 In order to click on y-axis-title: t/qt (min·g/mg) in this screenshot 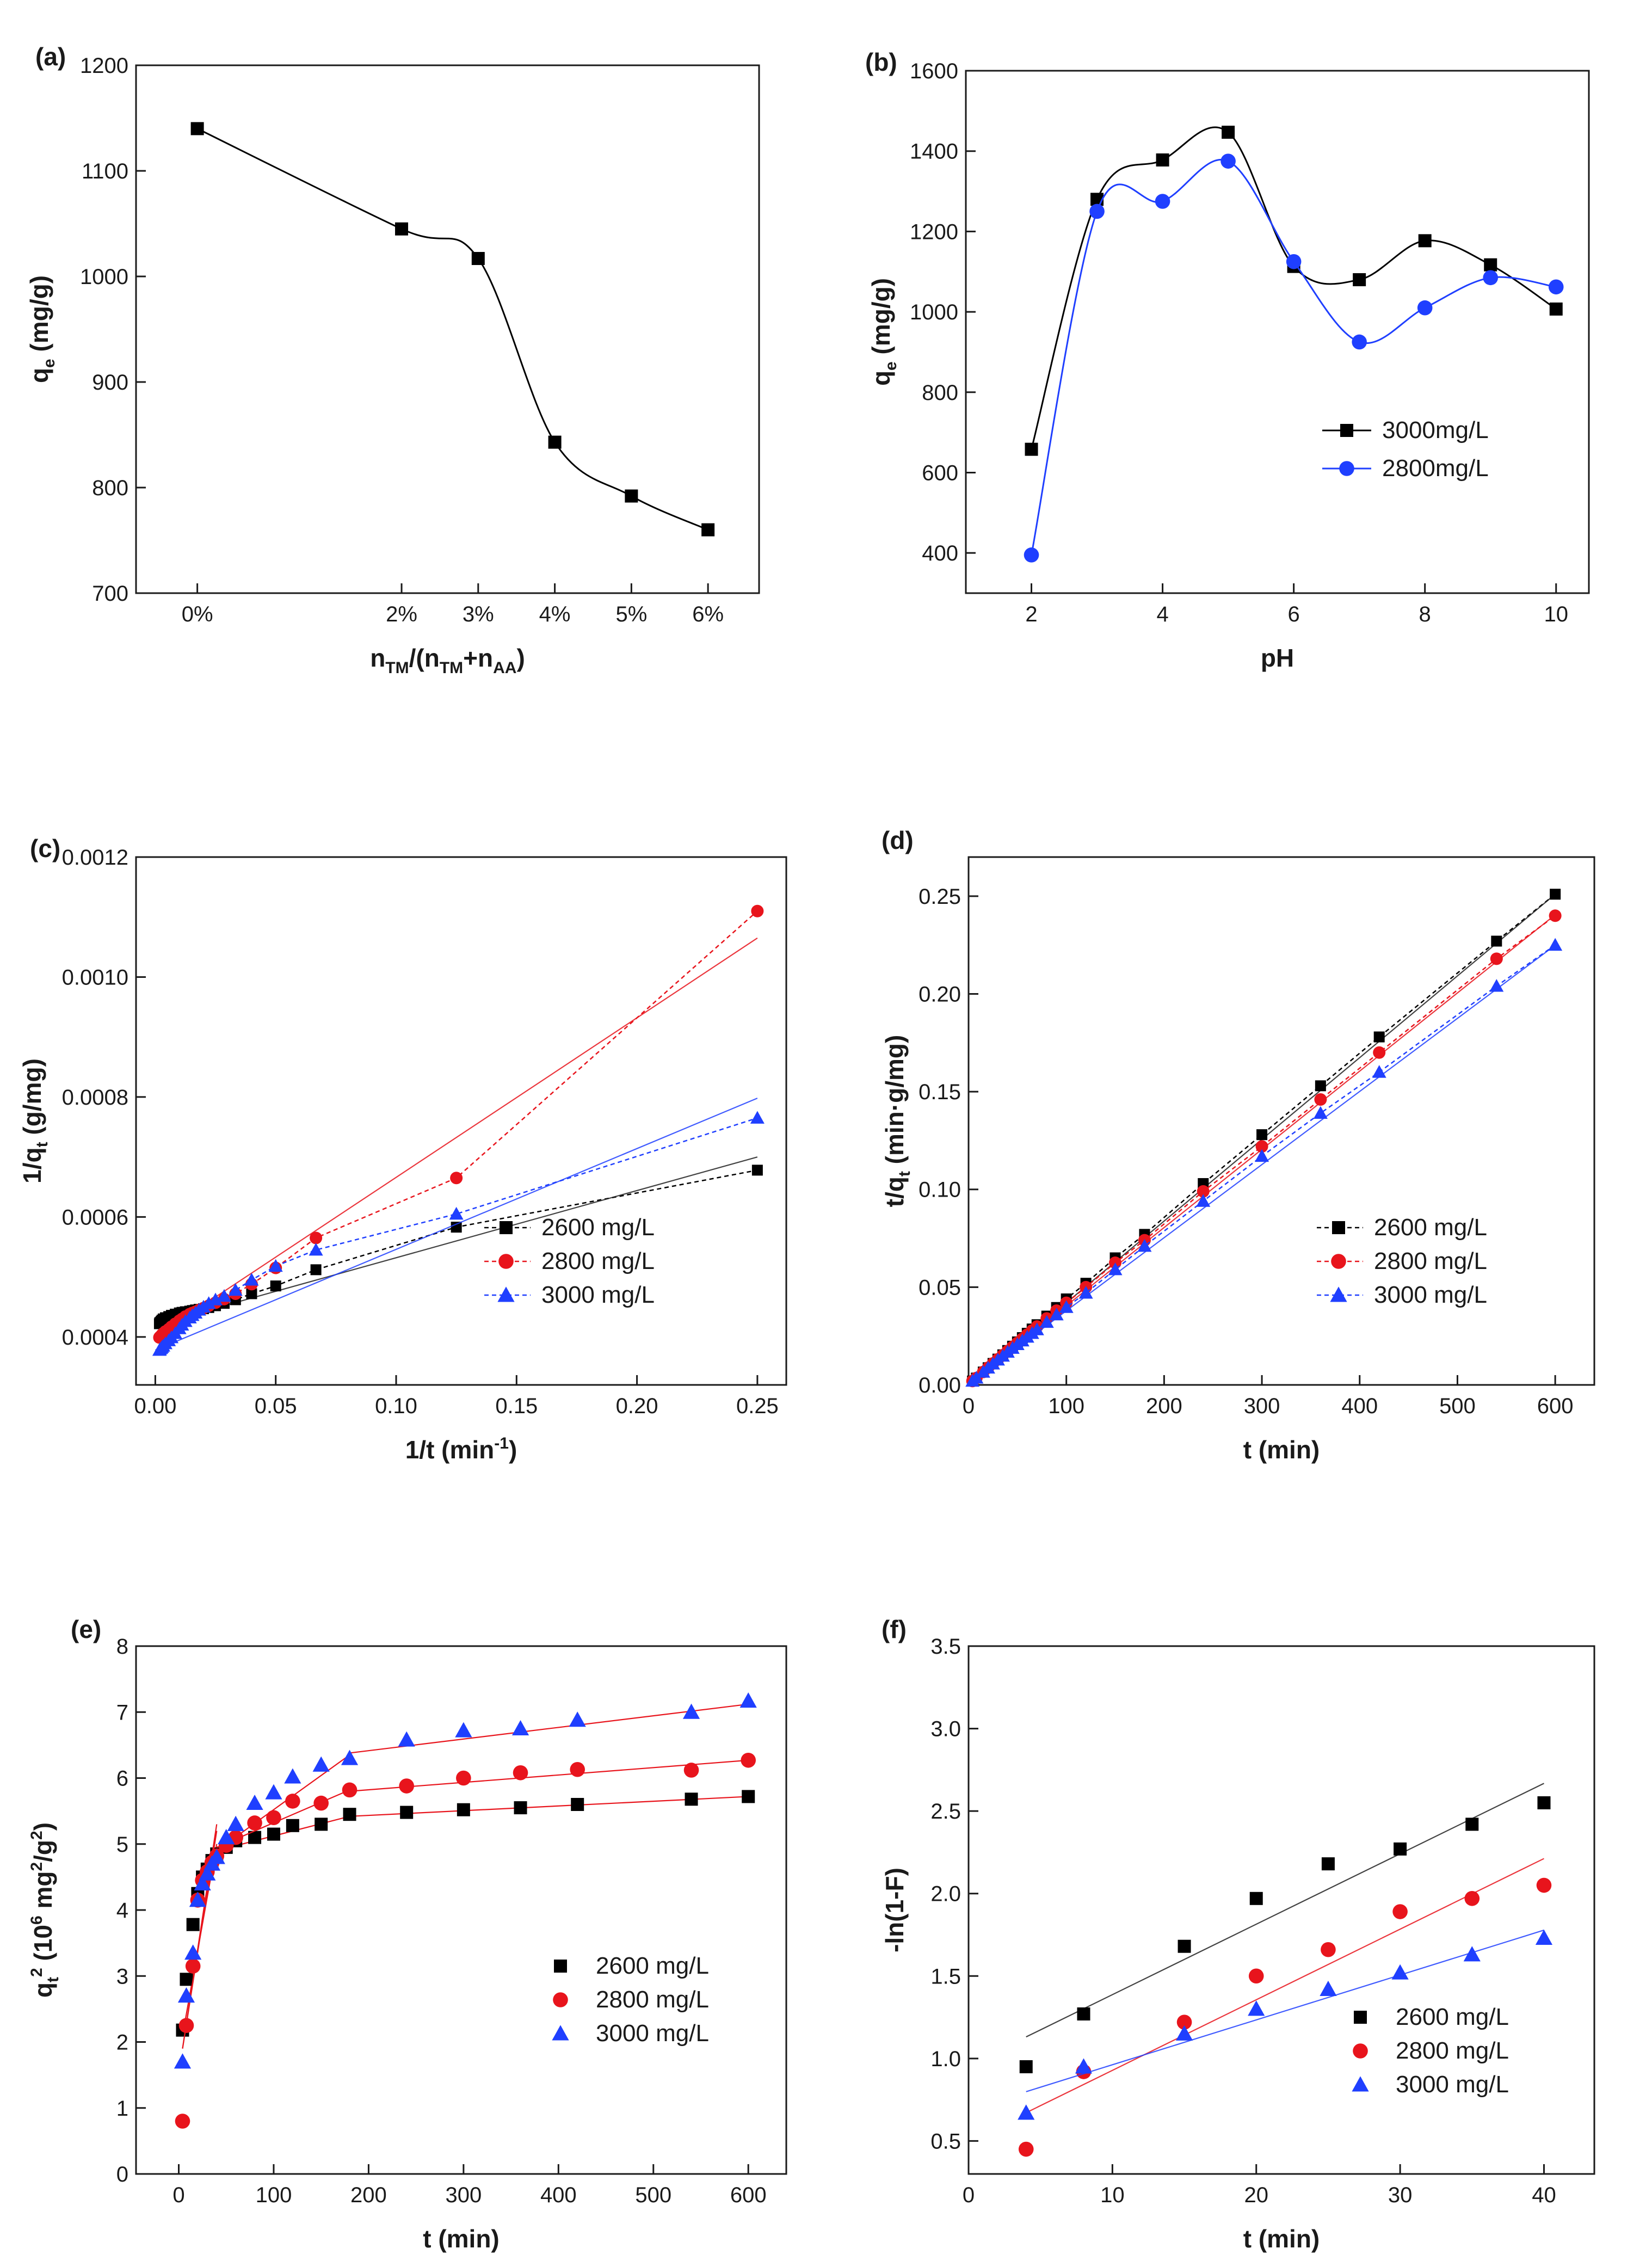, I will do `click(897, 1122)`.